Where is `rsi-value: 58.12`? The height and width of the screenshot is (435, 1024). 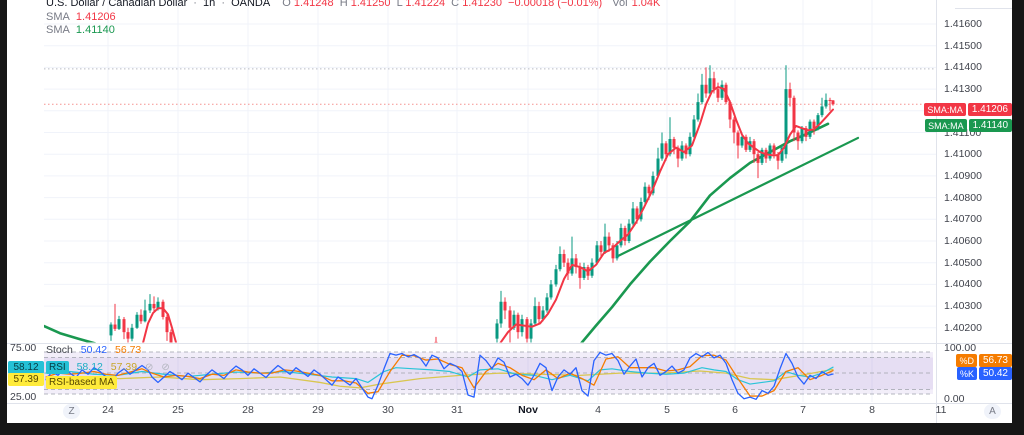
rsi-value: 58.12 is located at coordinates (89, 367).